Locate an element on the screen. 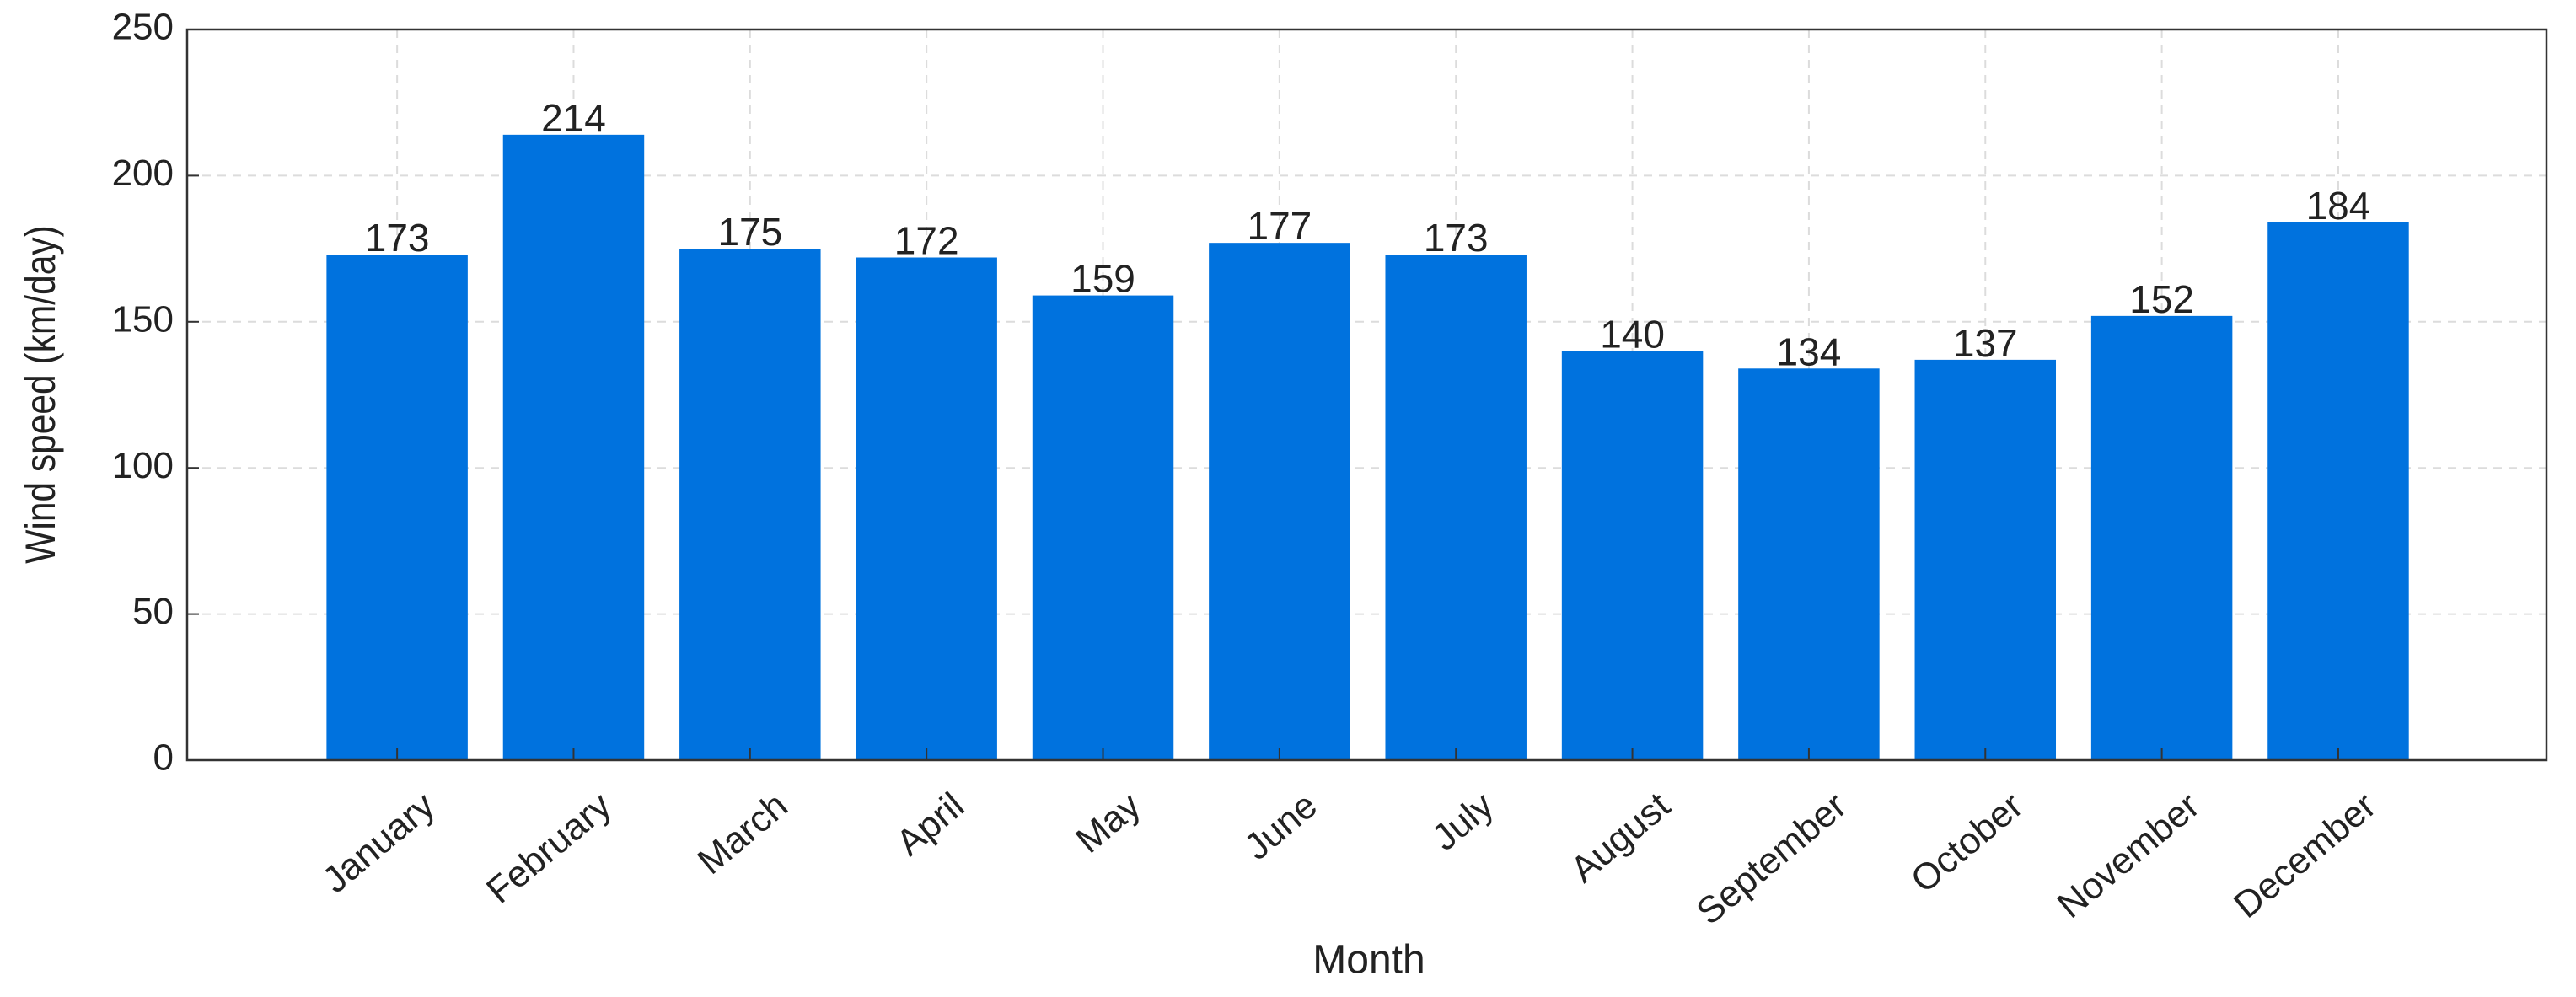 The width and height of the screenshot is (2576, 997). y-axis-label: Wind speed (km/day) is located at coordinates (40, 394).